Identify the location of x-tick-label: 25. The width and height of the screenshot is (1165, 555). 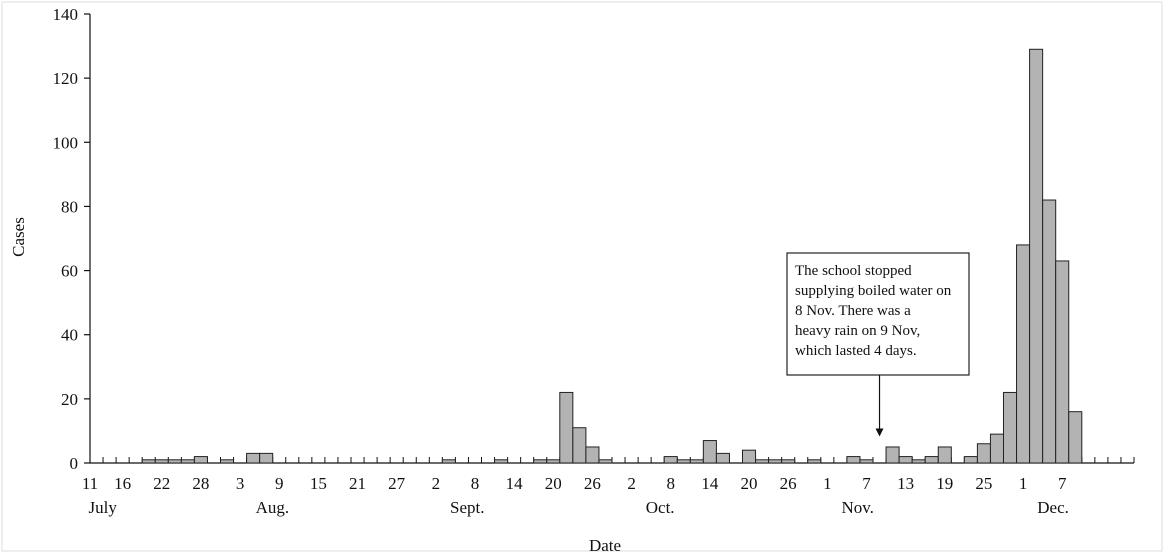
(983, 483).